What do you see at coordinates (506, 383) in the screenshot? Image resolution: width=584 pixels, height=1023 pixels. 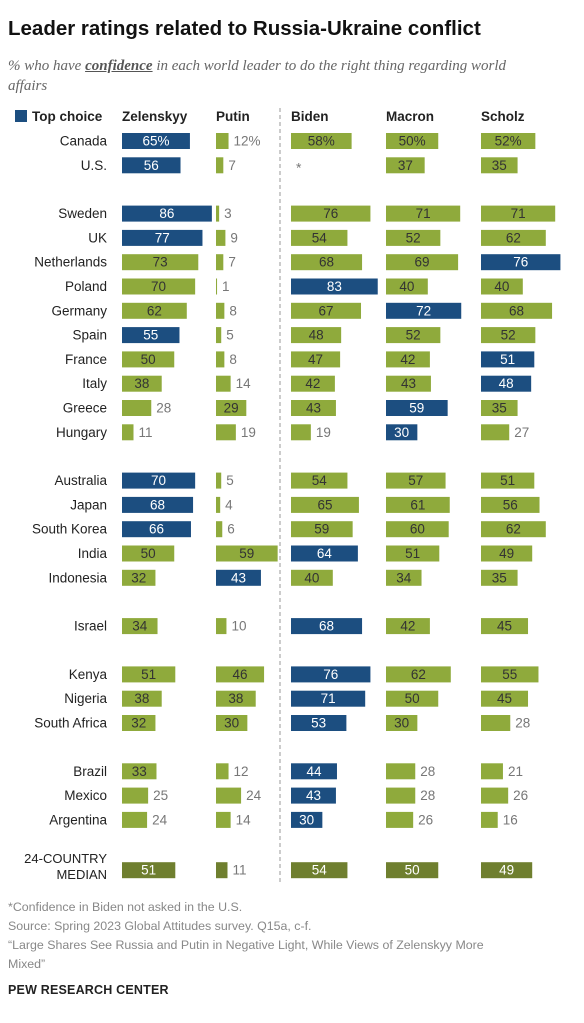 I see `data-label: 48` at bounding box center [506, 383].